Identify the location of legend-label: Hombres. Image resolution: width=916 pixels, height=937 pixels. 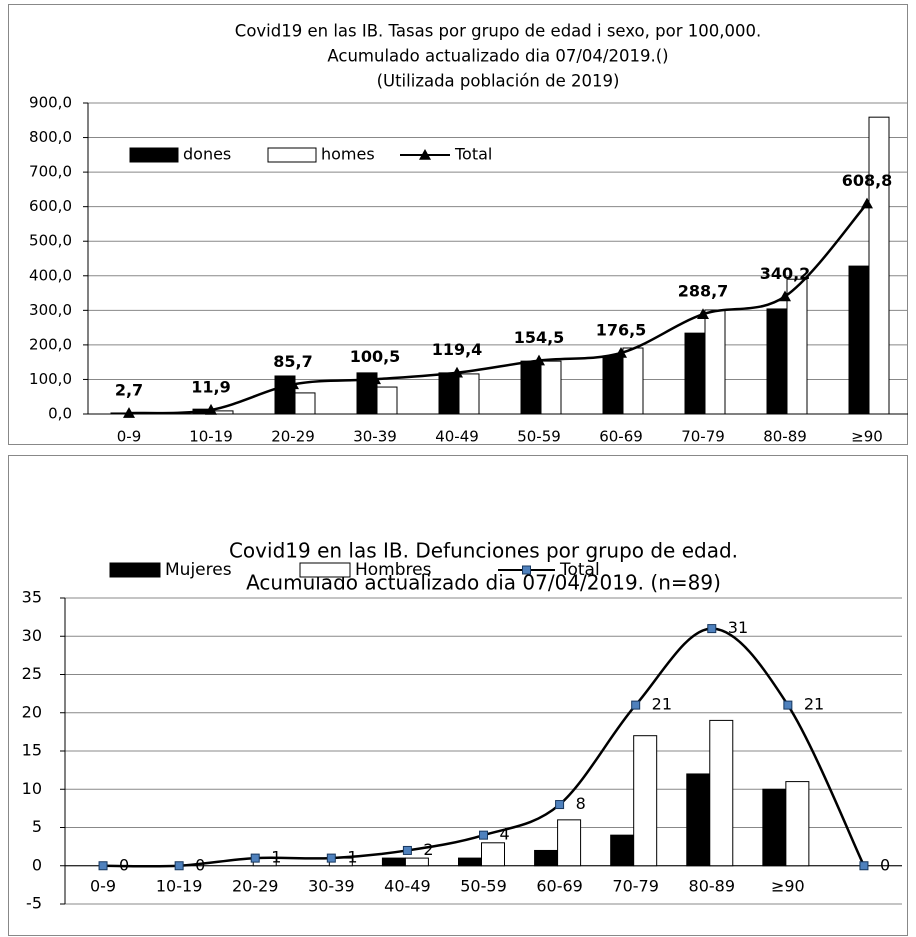
(393, 570).